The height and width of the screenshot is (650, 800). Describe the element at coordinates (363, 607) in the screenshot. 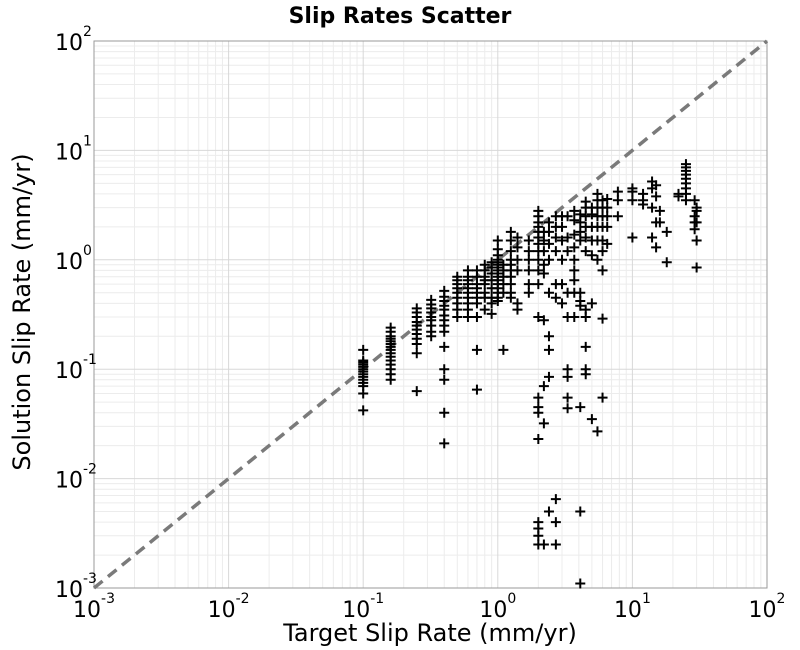

I see `x-tick-label: 10⁻¹` at that location.